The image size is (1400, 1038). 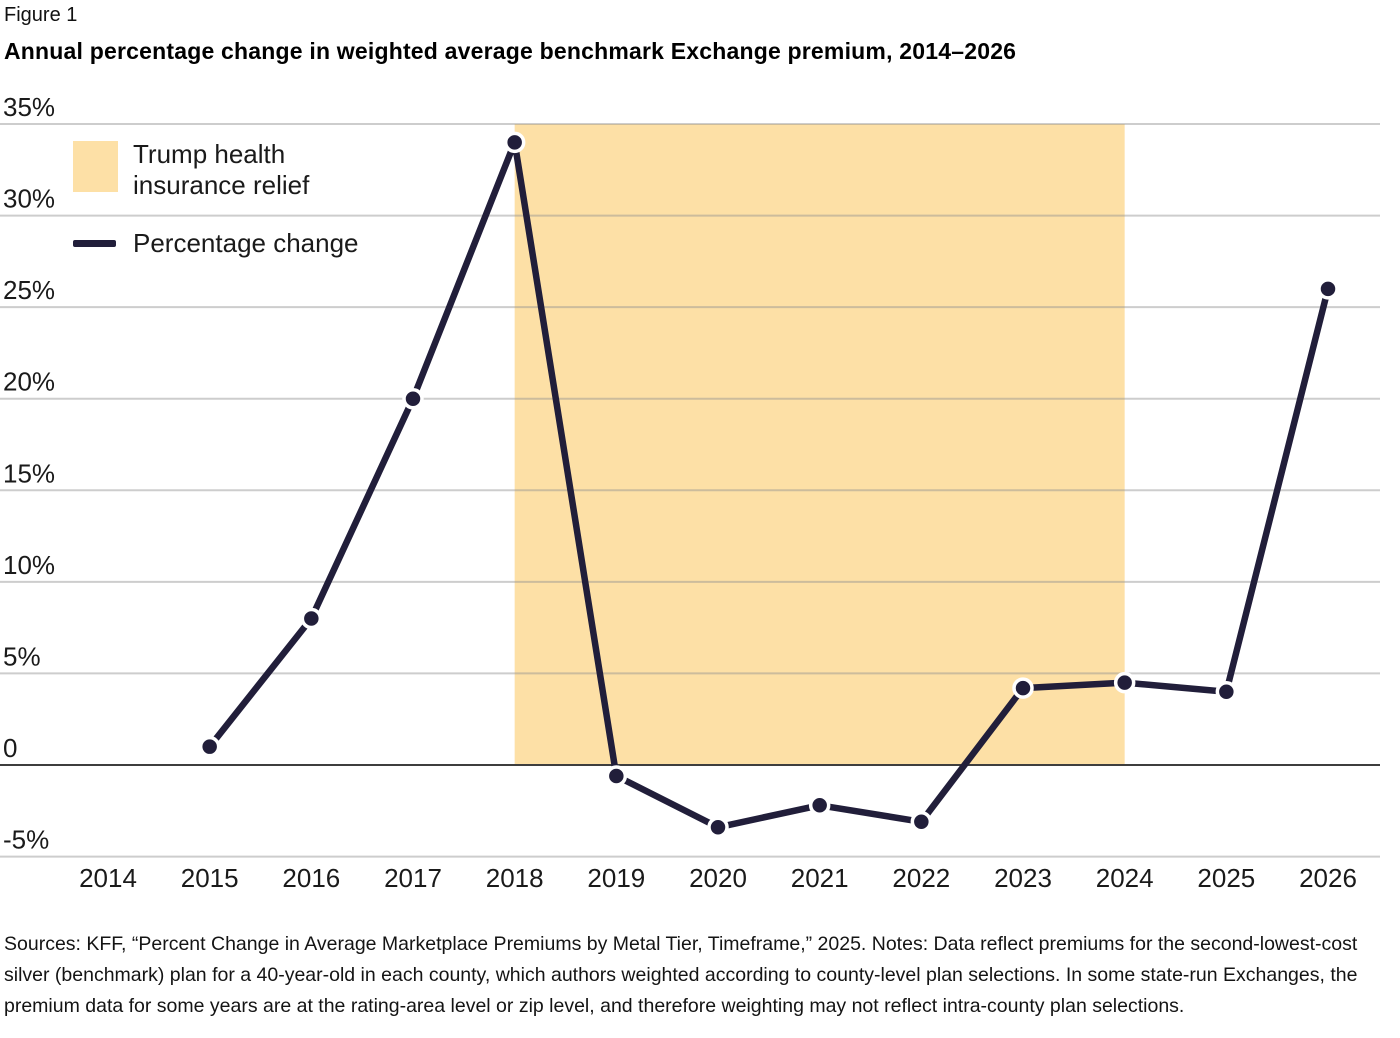 I want to click on data-point-2021, so click(x=819, y=805).